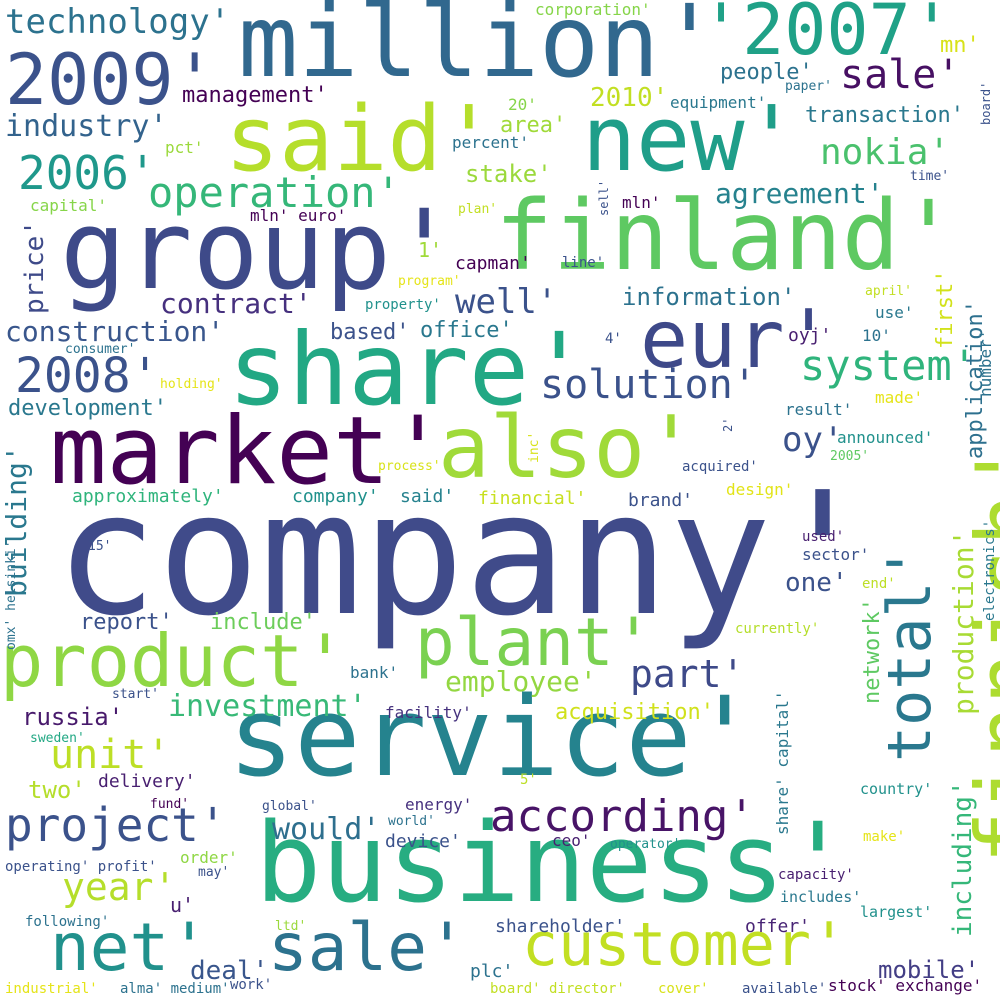 Image resolution: width=1000 pixels, height=1000 pixels. What do you see at coordinates (126, 622) in the screenshot?
I see `word-report: report'` at bounding box center [126, 622].